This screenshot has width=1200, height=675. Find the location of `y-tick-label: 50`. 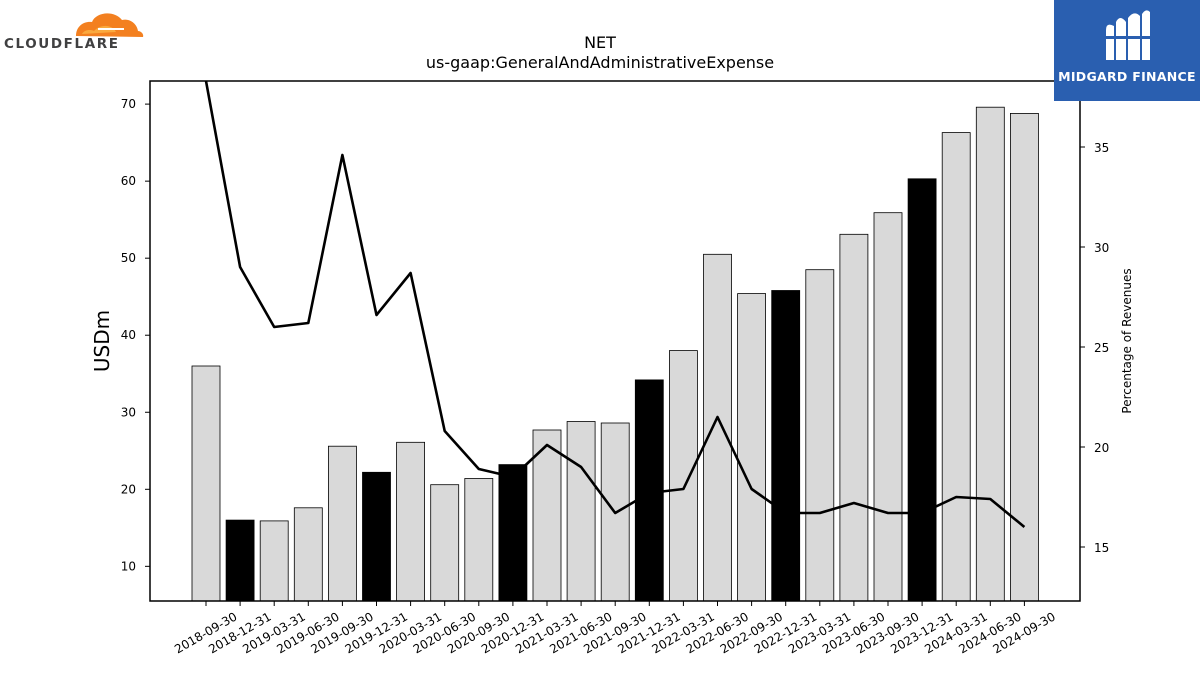

y-tick-label: 50 is located at coordinates (128, 258).